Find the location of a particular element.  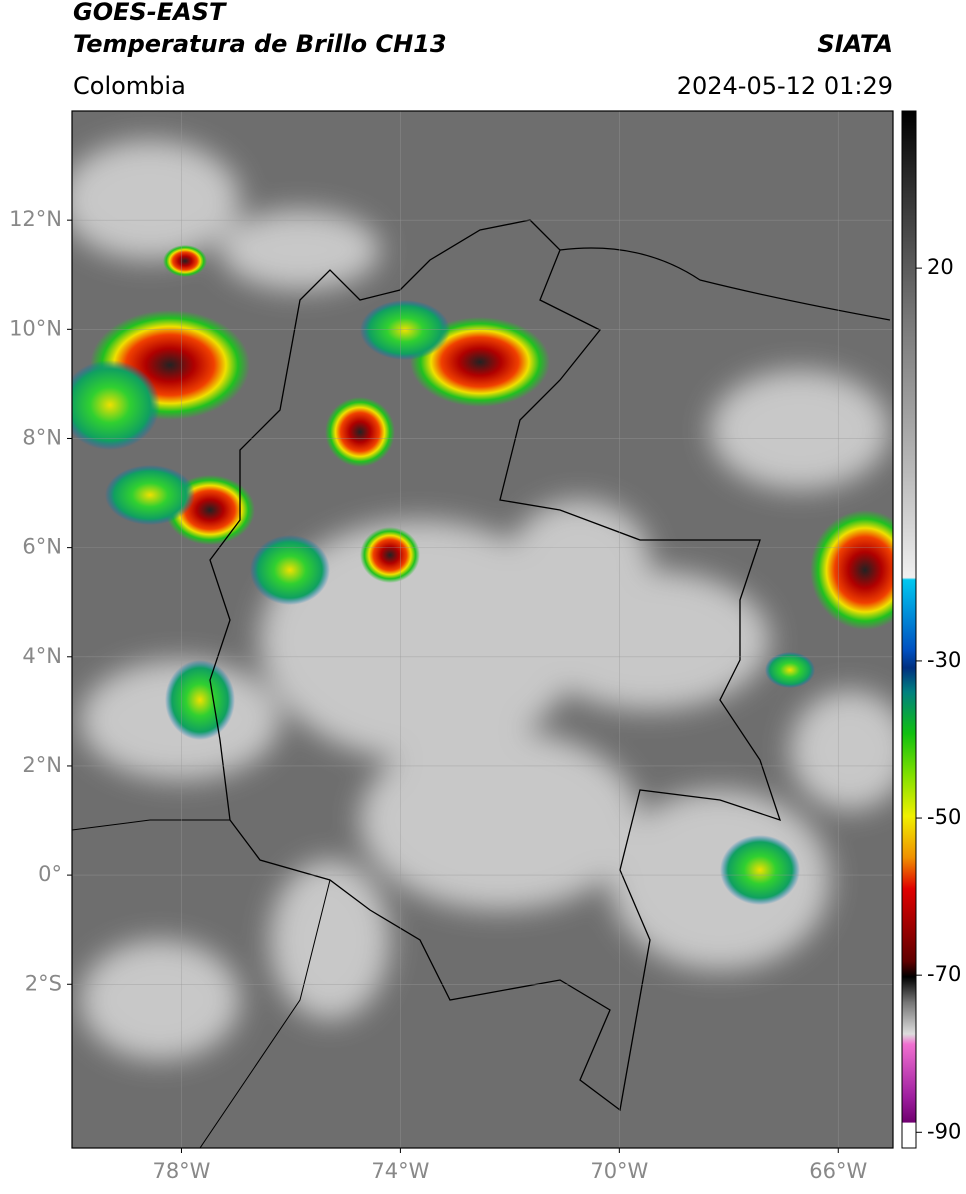

lat-tick-label: 0° is located at coordinates (50, 874).